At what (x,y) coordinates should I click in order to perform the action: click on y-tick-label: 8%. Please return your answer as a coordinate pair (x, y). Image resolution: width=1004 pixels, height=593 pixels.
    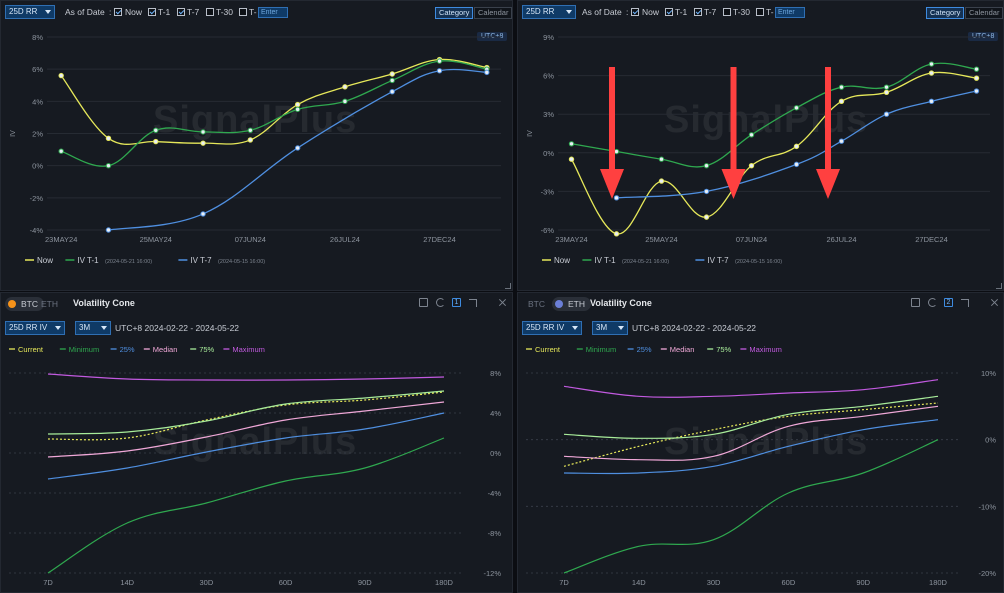
    Looking at the image, I should click on (37, 37).